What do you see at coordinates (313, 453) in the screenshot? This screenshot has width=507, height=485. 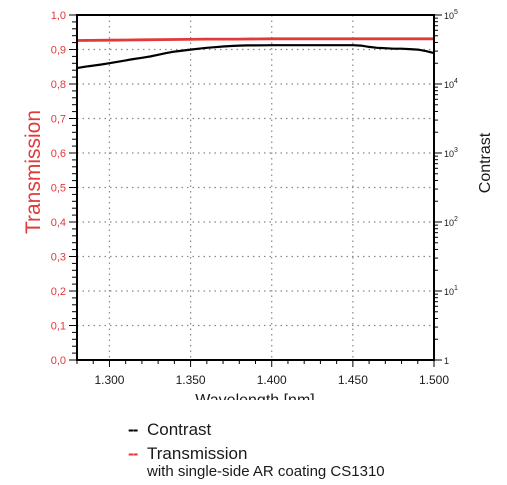 I see `legend-item-transmission: -- Transmission` at bounding box center [313, 453].